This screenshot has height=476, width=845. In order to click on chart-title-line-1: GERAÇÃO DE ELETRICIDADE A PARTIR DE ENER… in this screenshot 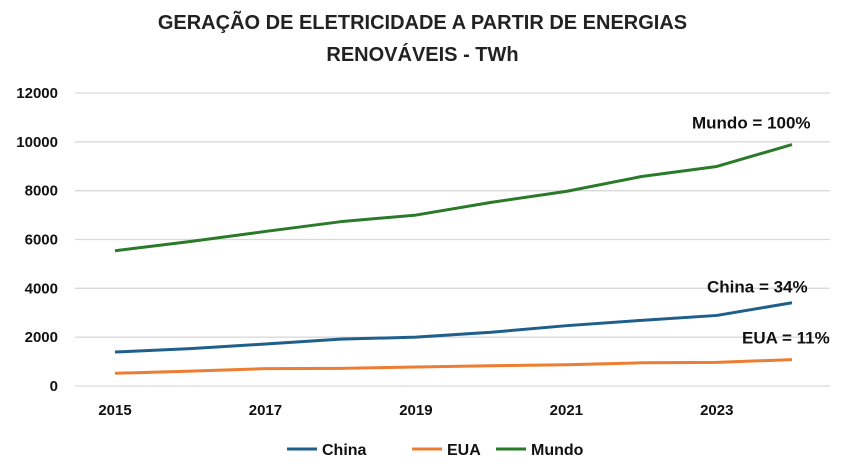, I will do `click(422, 23)`.